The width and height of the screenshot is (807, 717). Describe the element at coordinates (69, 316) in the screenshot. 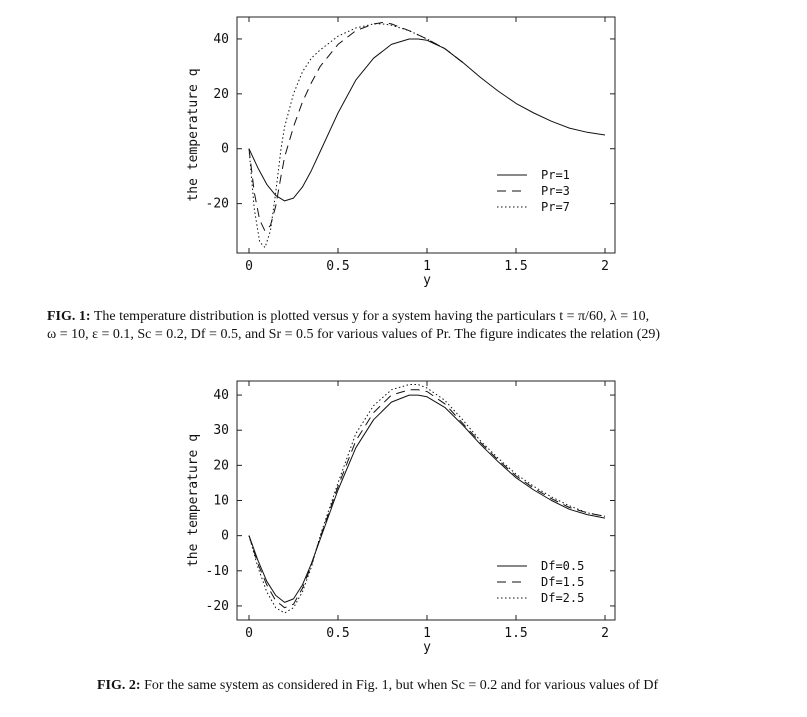

I see `figure1-label: FIG. 1:` at that location.